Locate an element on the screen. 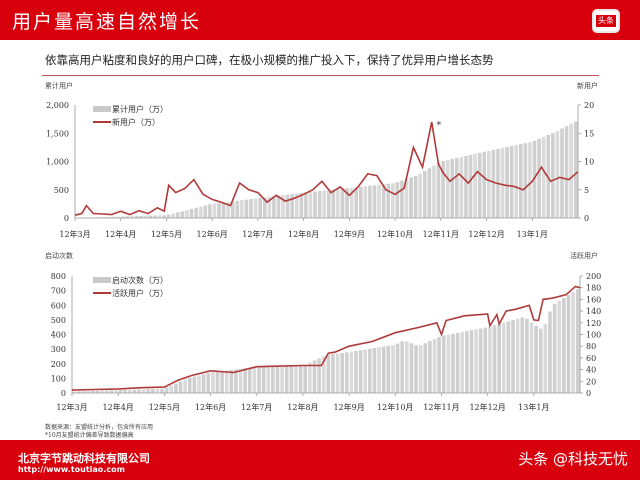 The height and width of the screenshot is (480, 640). chart1-left-tick-label: 0 is located at coordinates (66, 218).